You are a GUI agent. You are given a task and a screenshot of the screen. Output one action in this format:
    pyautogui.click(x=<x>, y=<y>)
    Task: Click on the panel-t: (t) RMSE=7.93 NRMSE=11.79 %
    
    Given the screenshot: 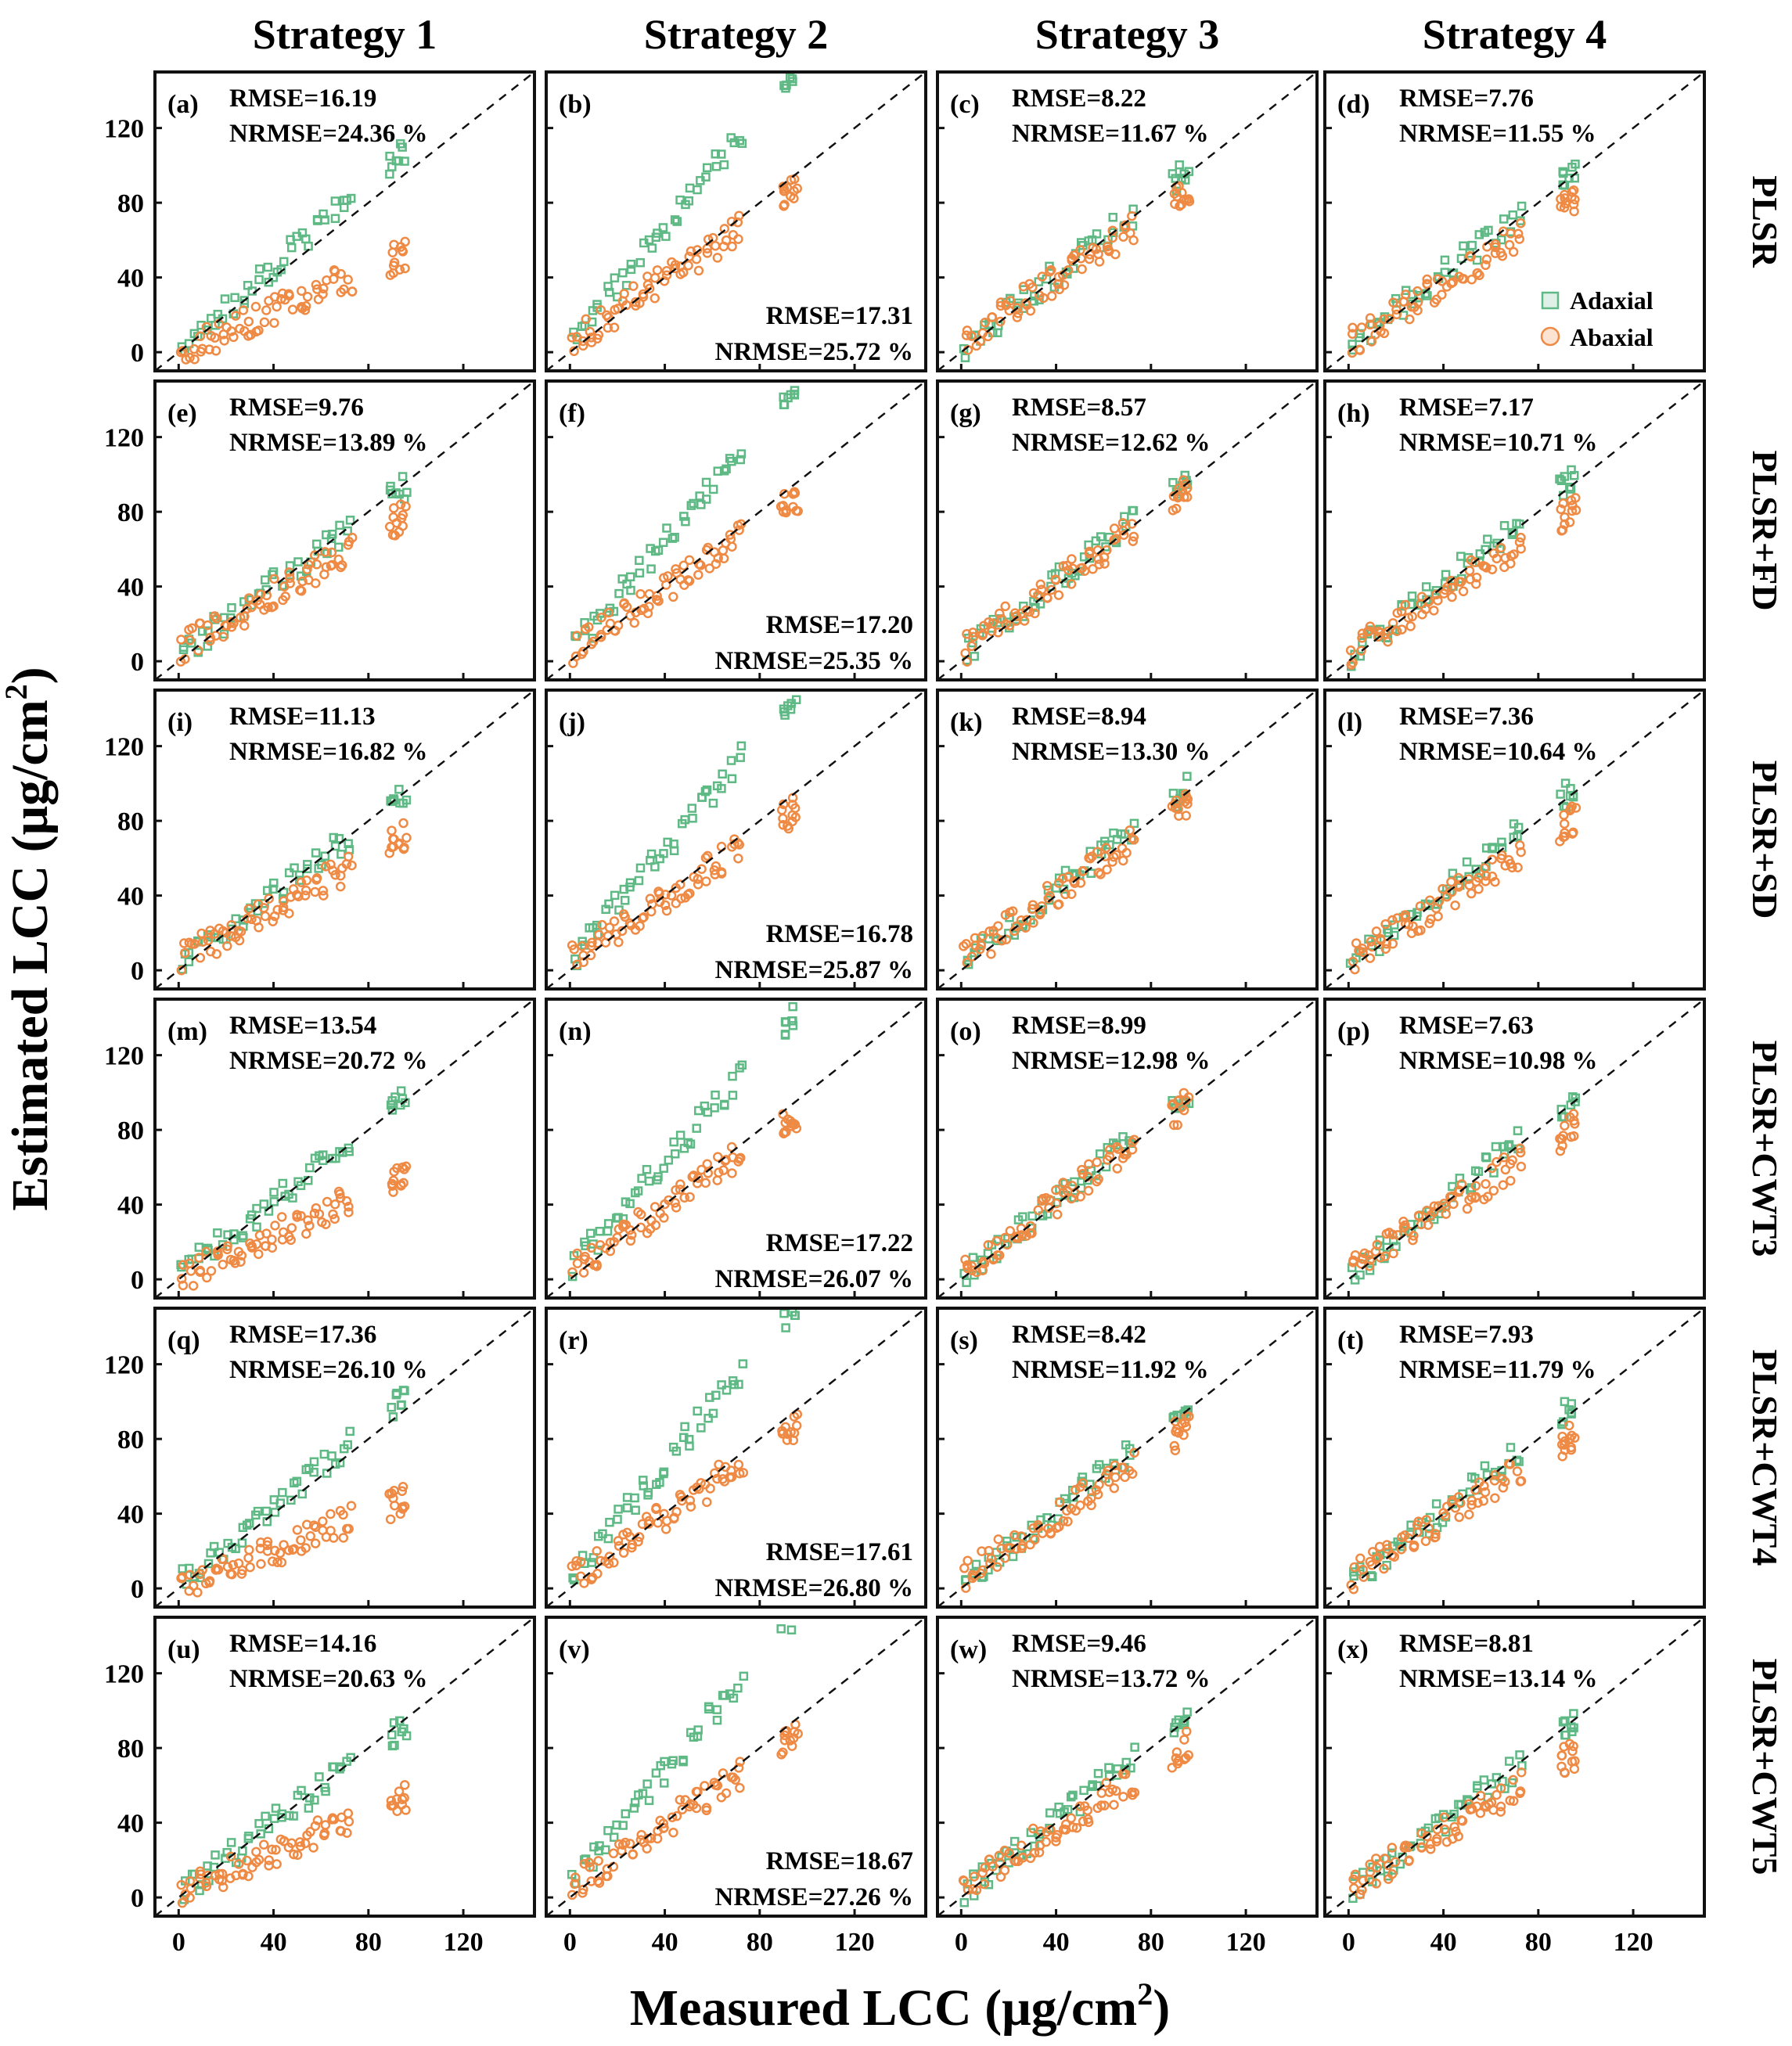 What is the action you would take?
    pyautogui.click(x=1514, y=1458)
    